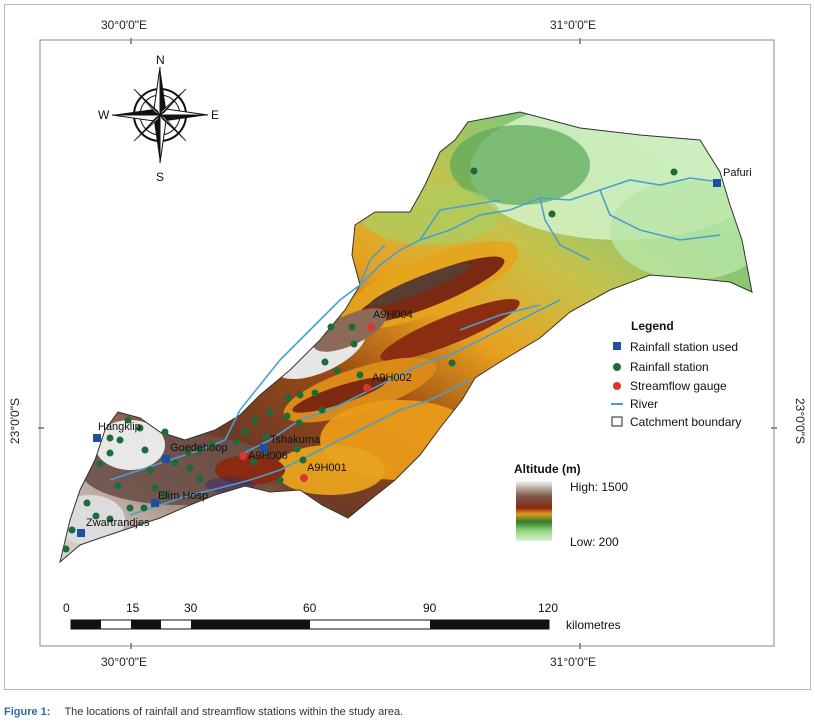 The height and width of the screenshot is (725, 815). I want to click on label-elim-hosp: Elim Hosp, so click(183, 496).